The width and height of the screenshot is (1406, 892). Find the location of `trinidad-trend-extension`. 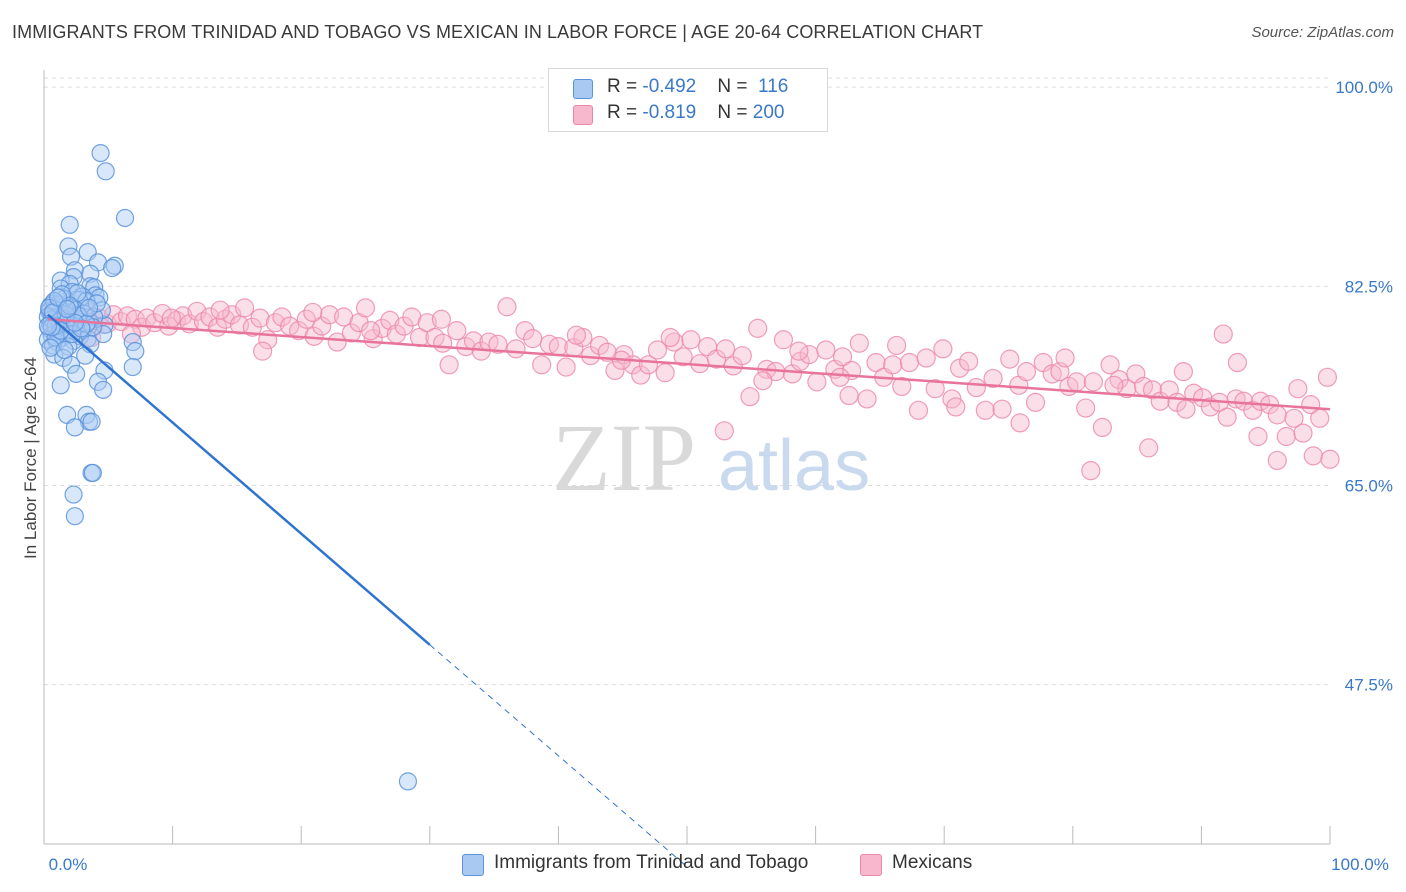

trinidad-trend-extension is located at coordinates (558, 756).